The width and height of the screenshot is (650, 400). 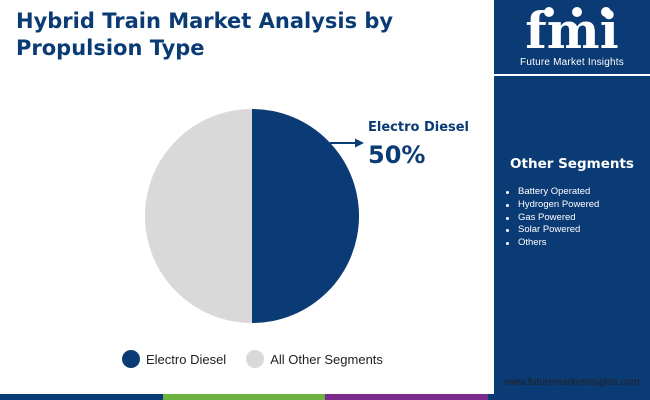 What do you see at coordinates (546, 192) in the screenshot?
I see `segment-item: Battery Operated` at bounding box center [546, 192].